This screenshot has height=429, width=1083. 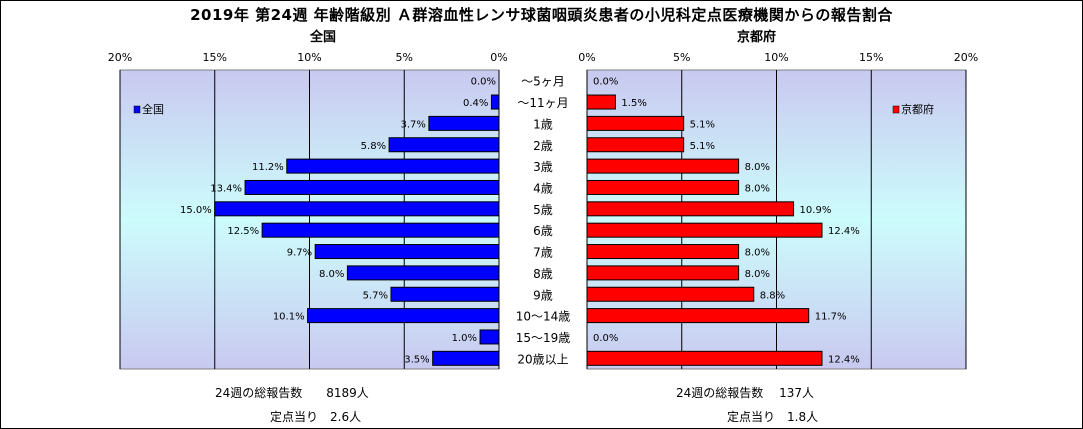 I want to click on left-tick-label: 15%, so click(x=215, y=57).